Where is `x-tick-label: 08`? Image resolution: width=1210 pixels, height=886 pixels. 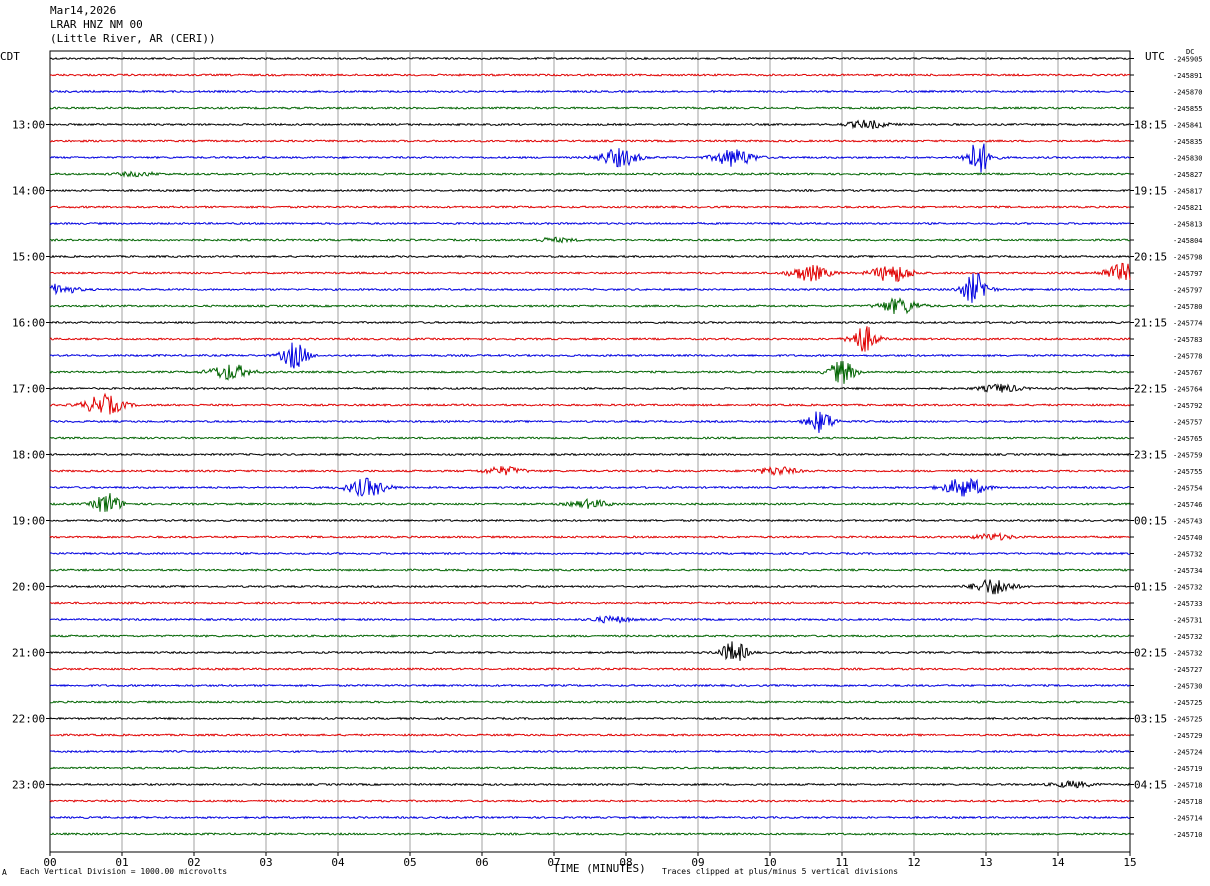
x-tick-label: 08 is located at coordinates (625, 862).